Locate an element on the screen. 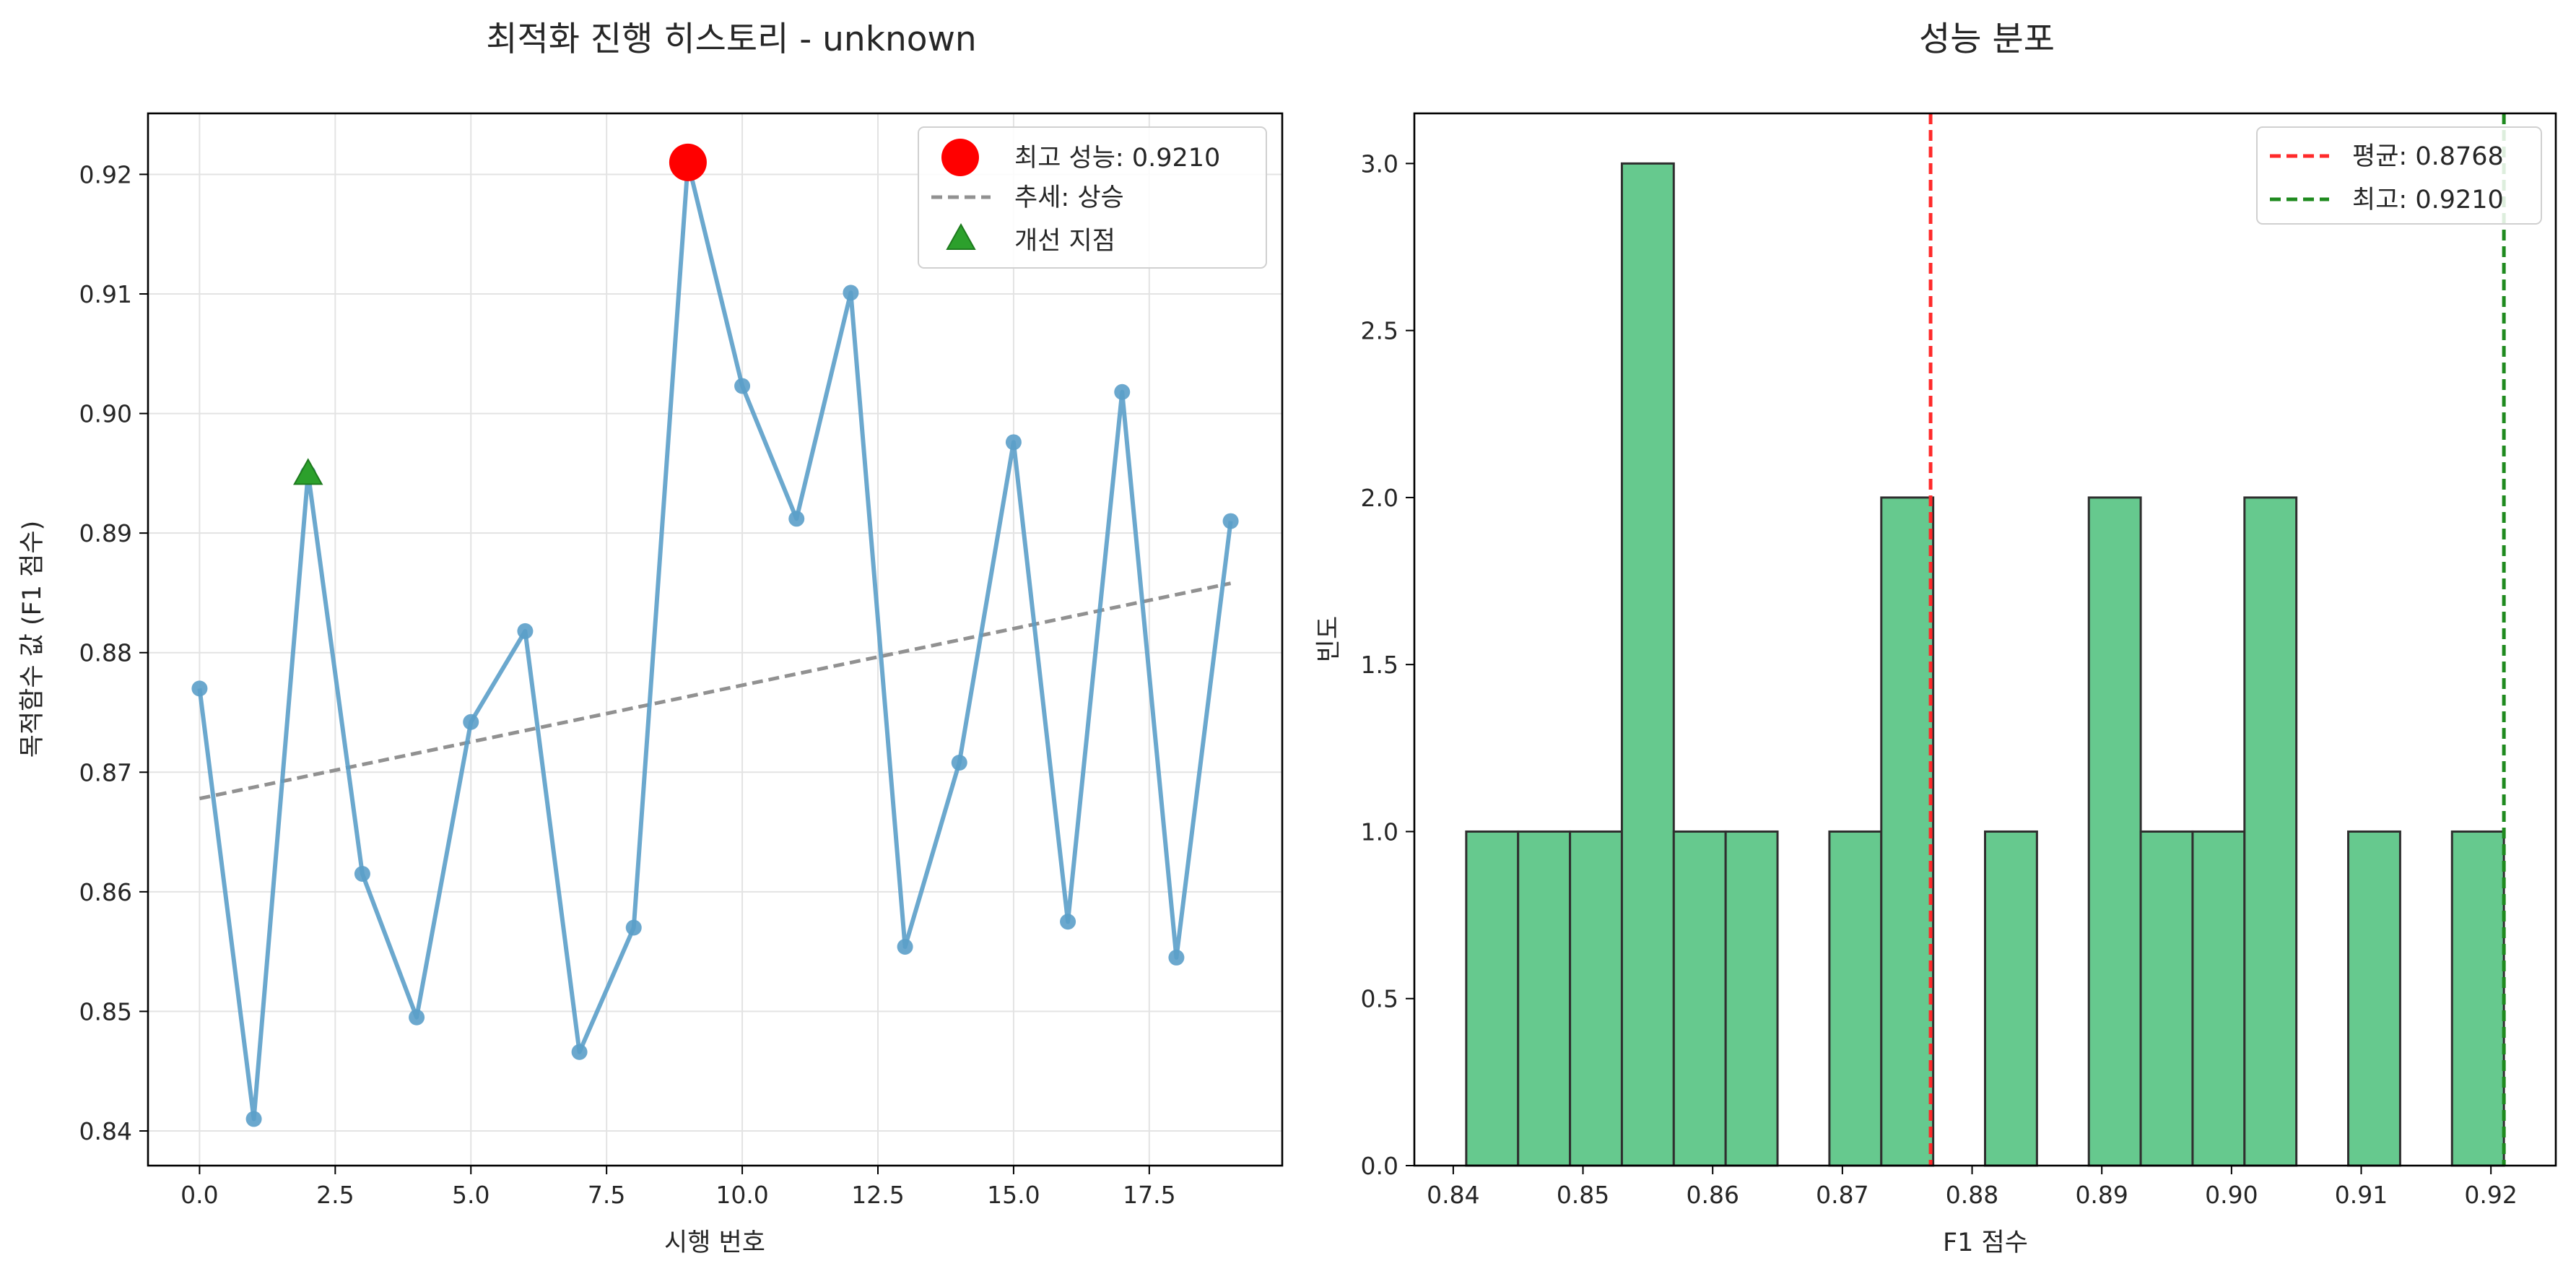  history-y-tick-label: 0.91 is located at coordinates (105, 294).